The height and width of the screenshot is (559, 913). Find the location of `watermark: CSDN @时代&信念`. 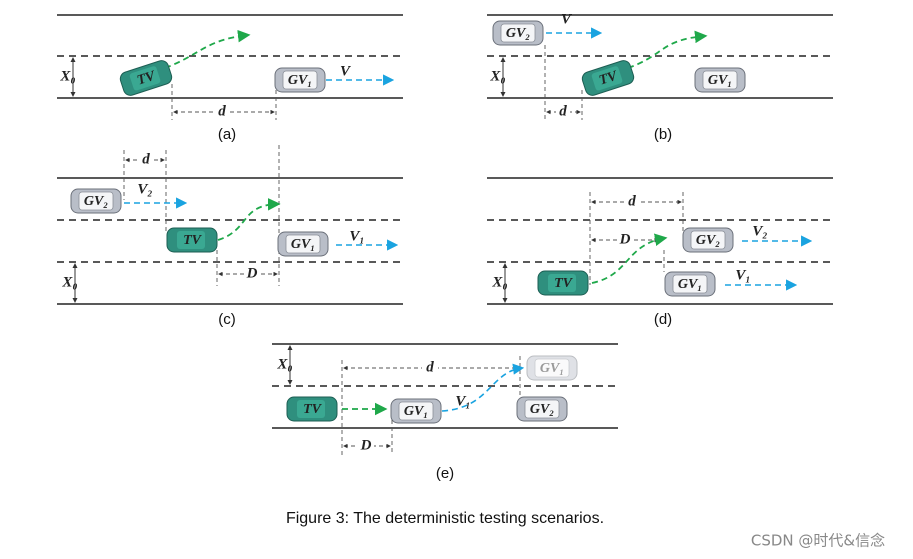

watermark: CSDN @时代&信念 is located at coordinates (818, 541).